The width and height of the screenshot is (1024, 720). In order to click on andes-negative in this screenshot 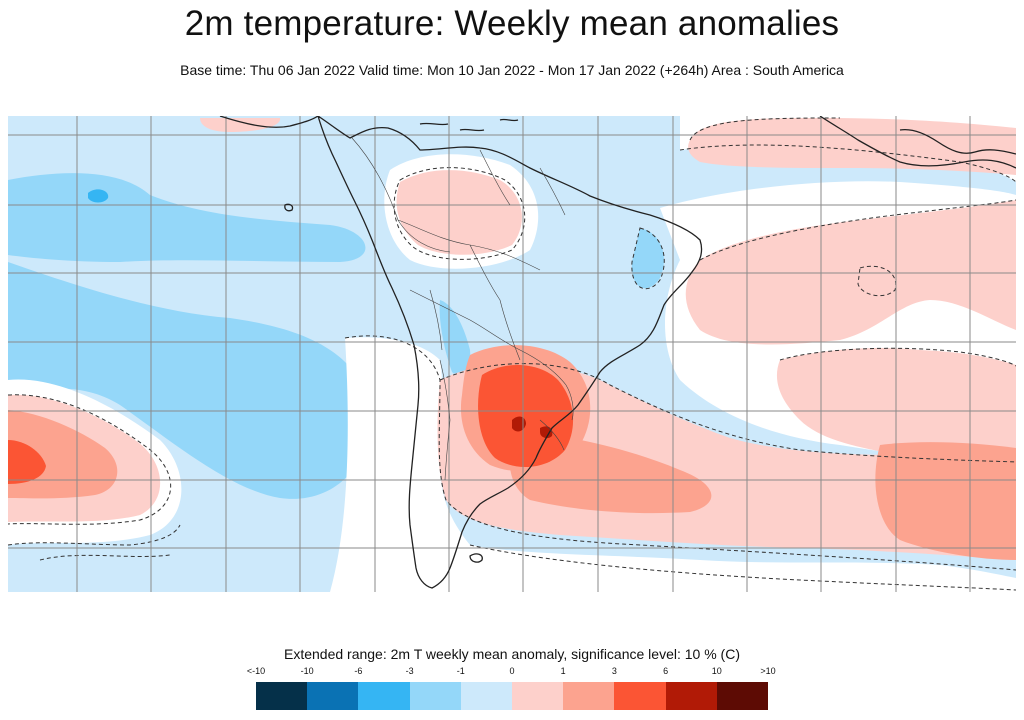, I will do `click(455, 338)`.